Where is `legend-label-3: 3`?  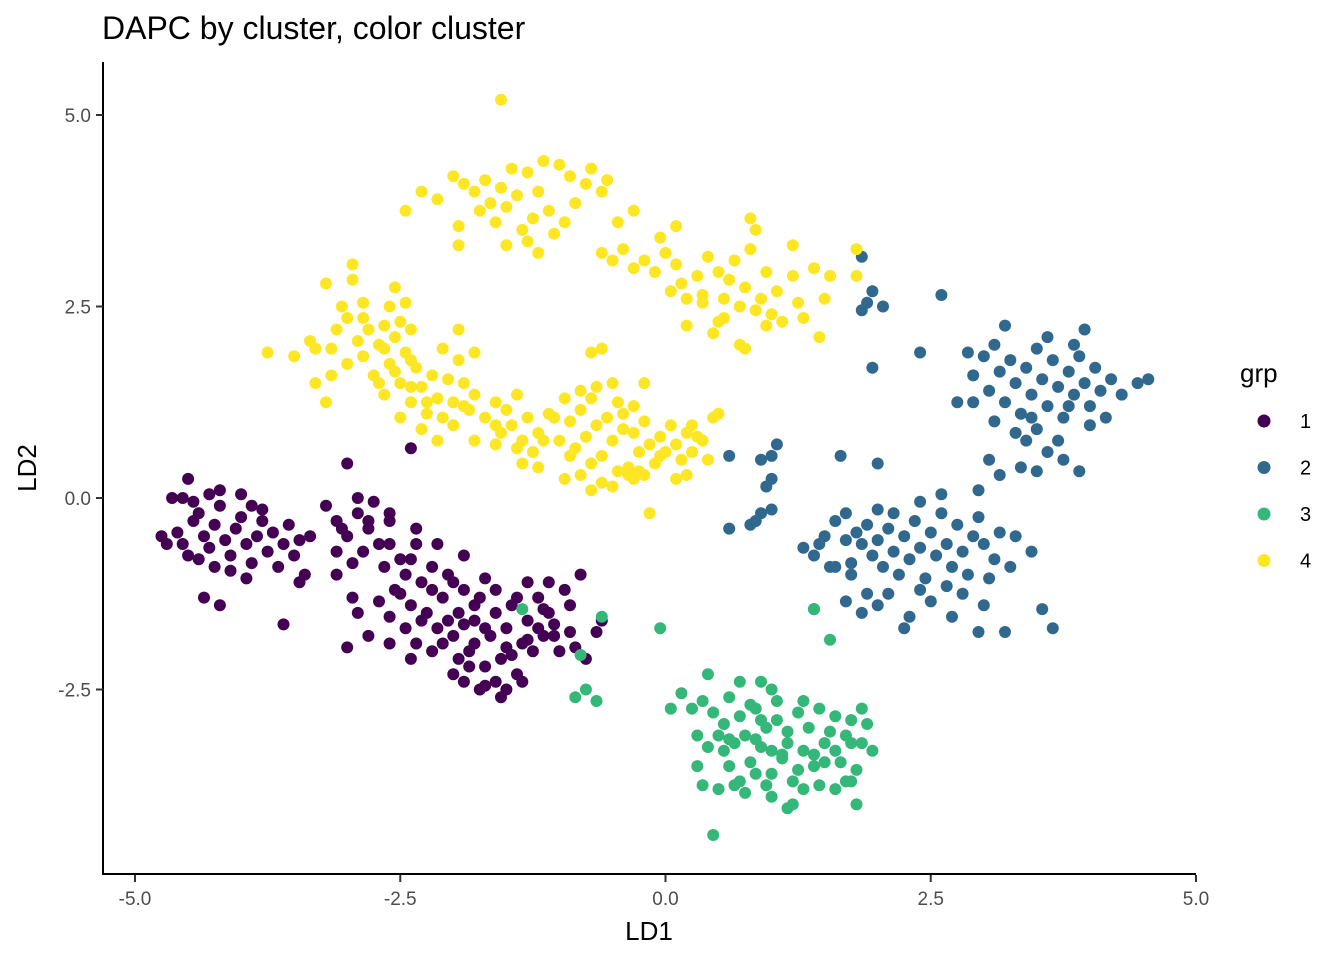
legend-label-3: 3 is located at coordinates (1305, 515).